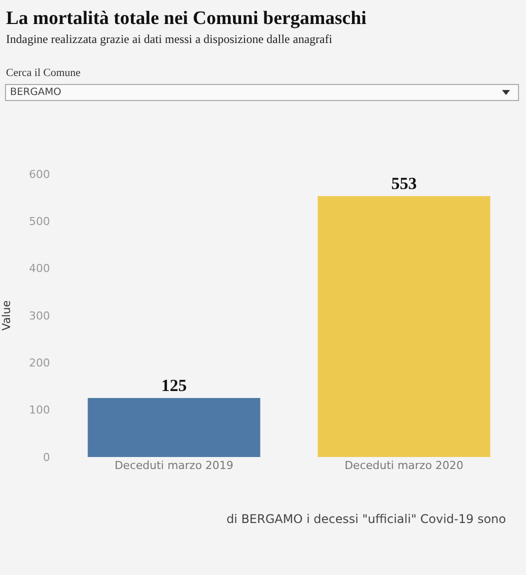 The width and height of the screenshot is (526, 575). Describe the element at coordinates (39, 410) in the screenshot. I see `y-tick-label: 100` at that location.